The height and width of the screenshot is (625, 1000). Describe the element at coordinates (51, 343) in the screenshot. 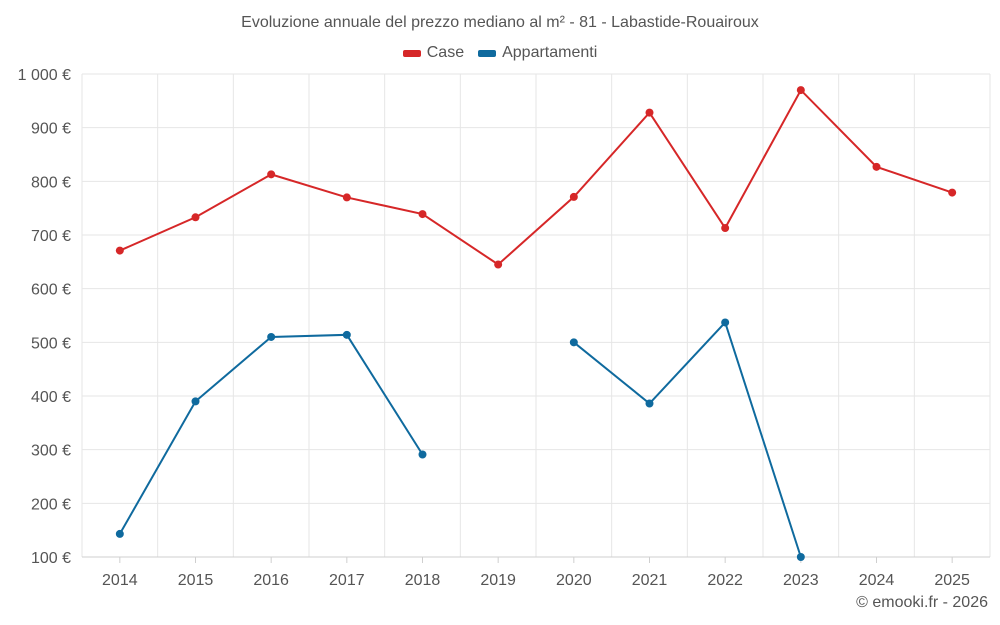

I see `y-tick-label: 500 €` at that location.